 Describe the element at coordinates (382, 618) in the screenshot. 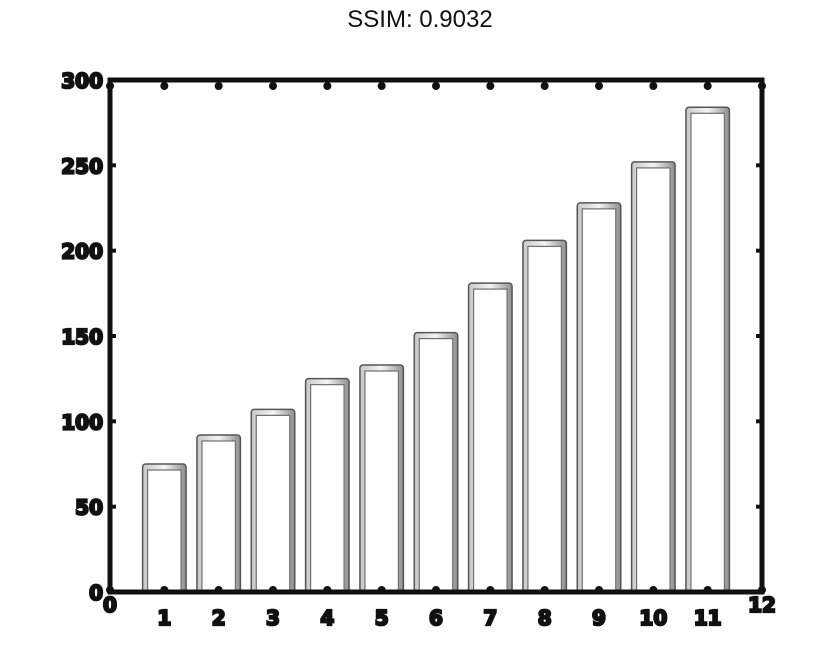

I see `x-tick-label-5: 5` at that location.